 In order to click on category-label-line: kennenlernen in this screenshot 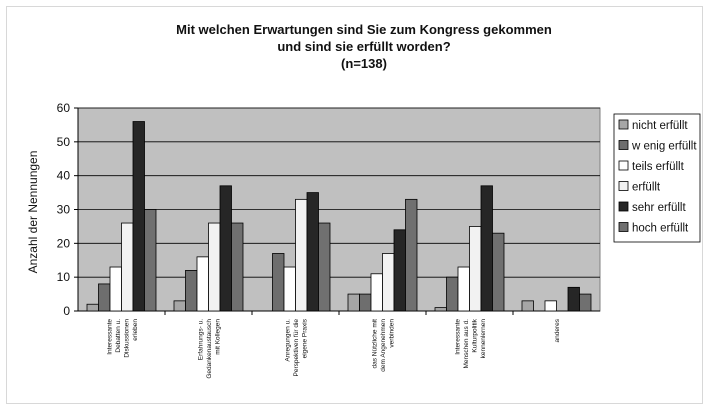, I will do `click(483, 339)`.